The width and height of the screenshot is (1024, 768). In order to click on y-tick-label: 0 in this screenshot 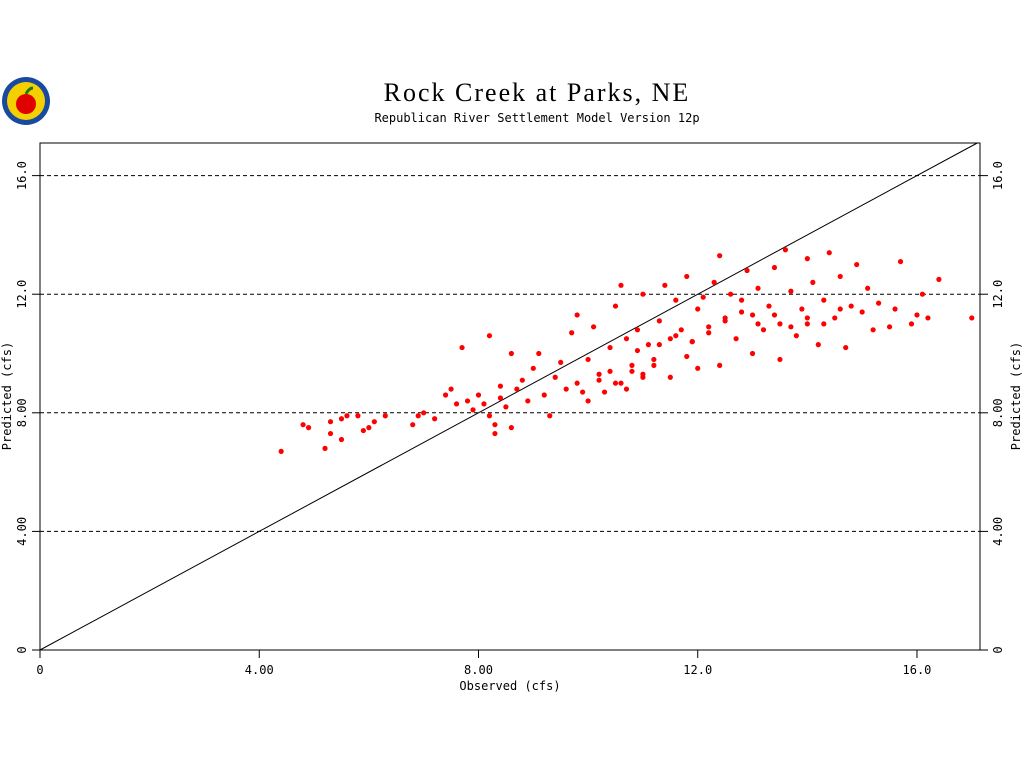, I will do `click(22, 649)`.